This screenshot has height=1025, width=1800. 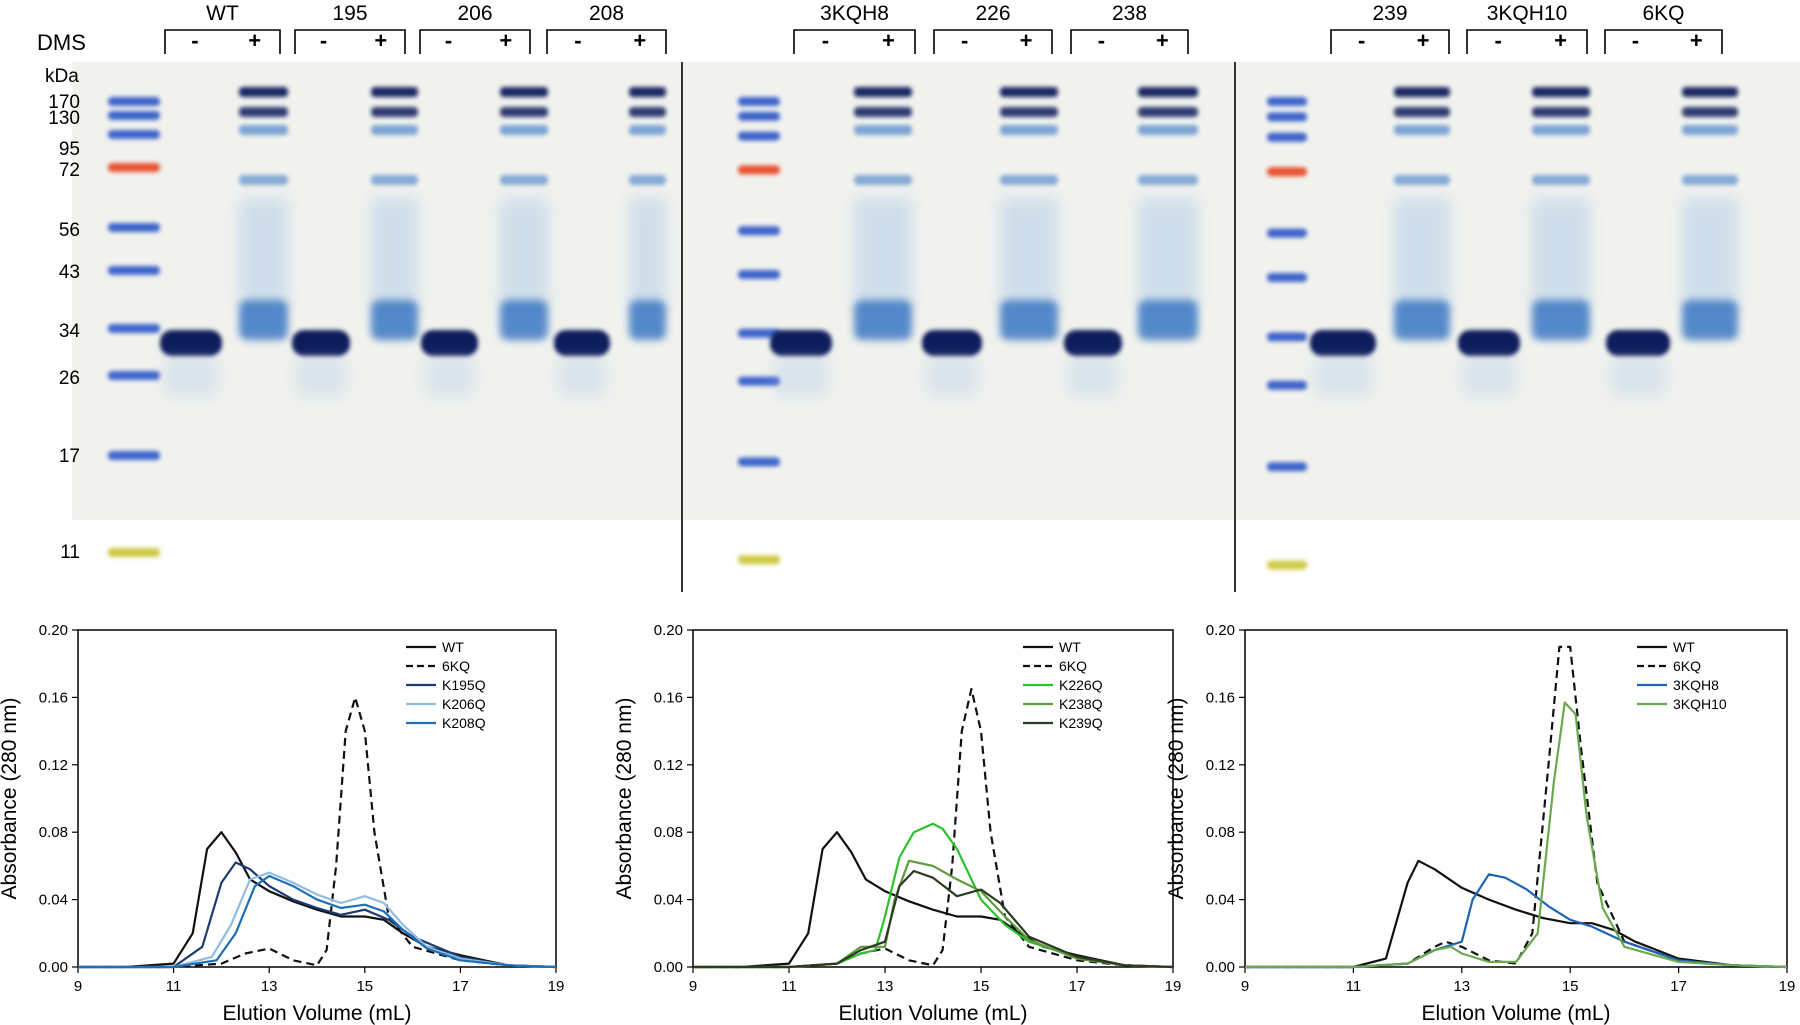 I want to click on plot-frame, so click(x=933, y=798).